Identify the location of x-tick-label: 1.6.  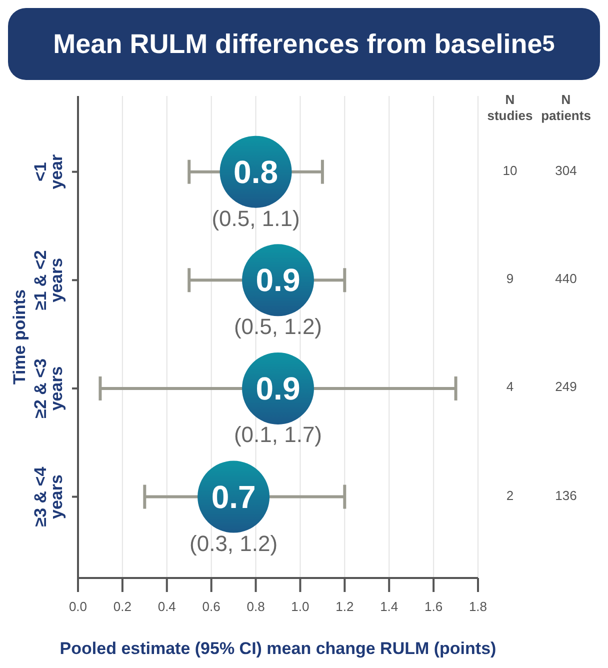
(433, 606).